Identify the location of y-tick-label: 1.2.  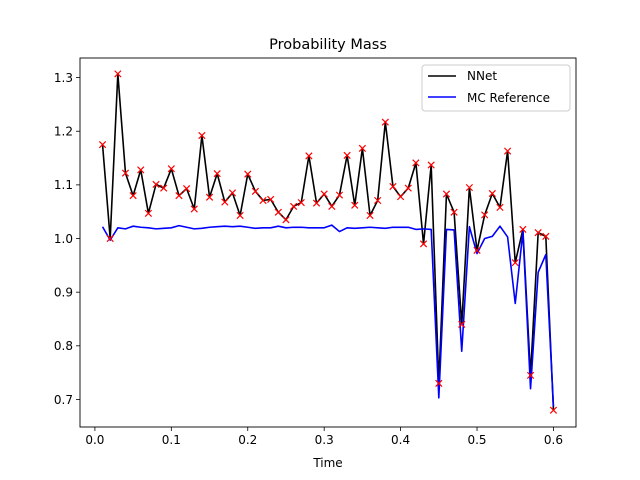
(63, 132).